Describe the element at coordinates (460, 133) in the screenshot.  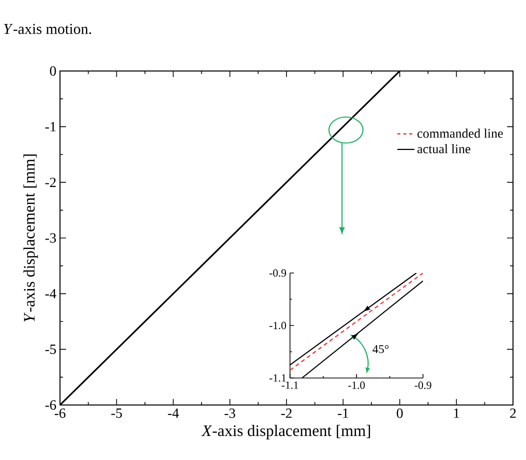
I see `legend-label: commanded line` at that location.